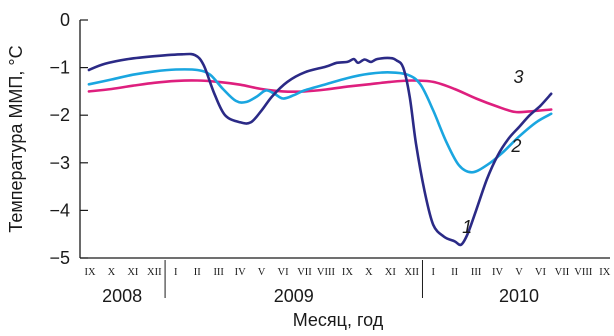  Describe the element at coordinates (59, 163) in the screenshot. I see `y-tick-label: −3` at that location.